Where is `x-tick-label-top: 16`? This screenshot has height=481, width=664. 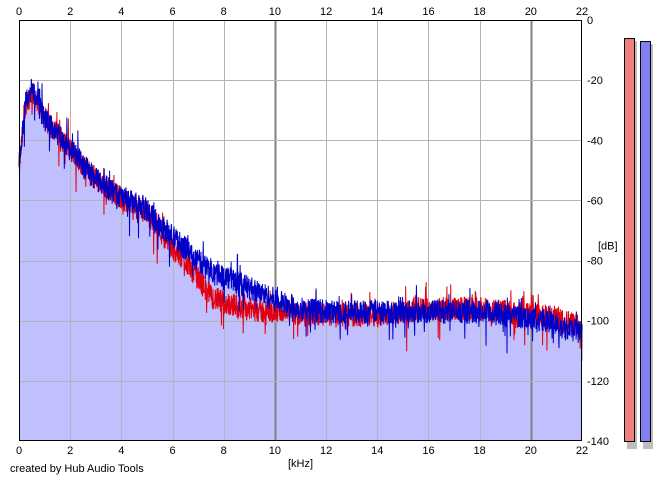
x-tick-label-top: 16 is located at coordinates (428, 12).